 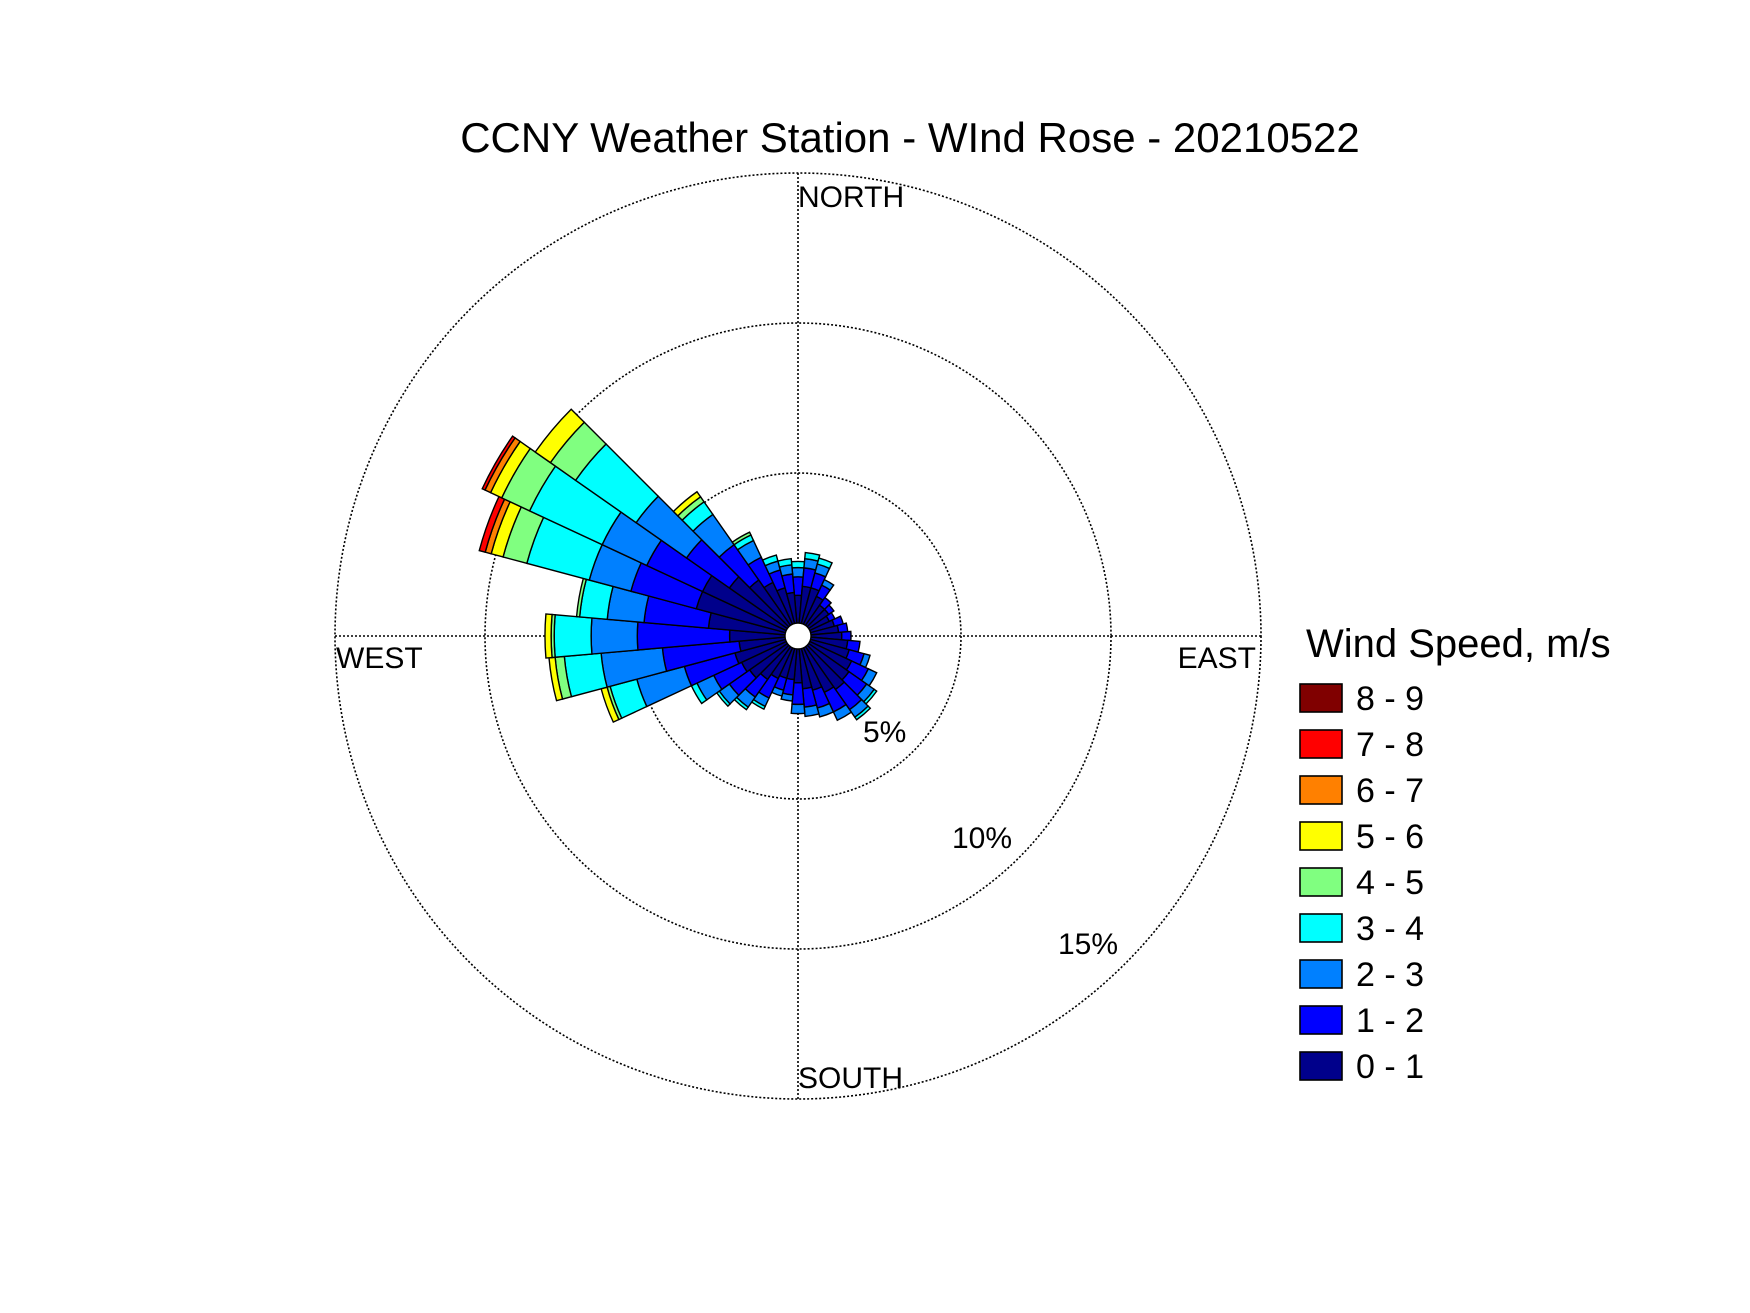 I want to click on calm-center-circle, so click(x=798, y=636).